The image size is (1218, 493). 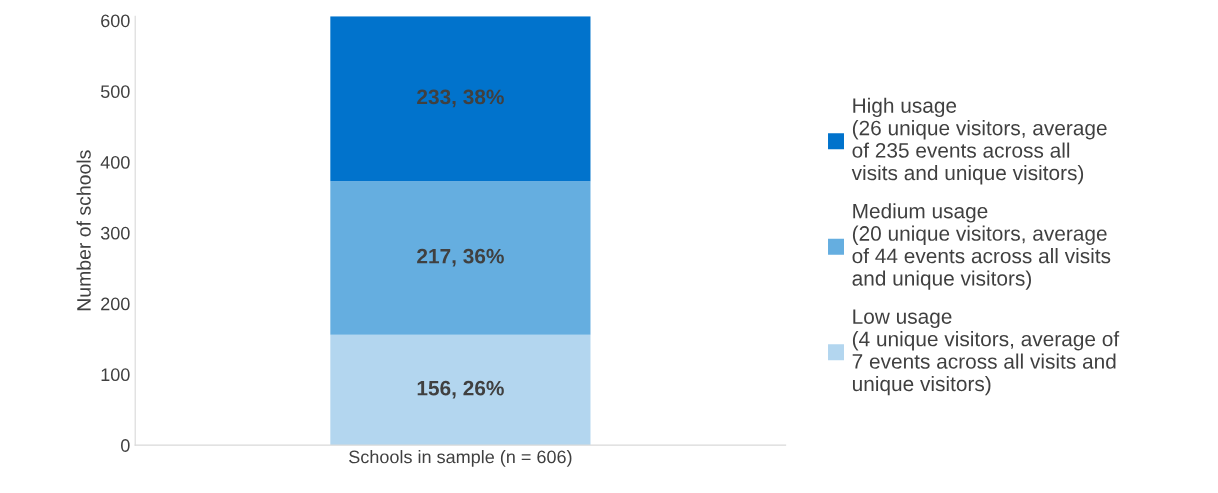 What do you see at coordinates (986, 352) in the screenshot?
I see `legend-label: Low usage (4 unique visitors, average of 7 events across all visits and unique visitors)` at bounding box center [986, 352].